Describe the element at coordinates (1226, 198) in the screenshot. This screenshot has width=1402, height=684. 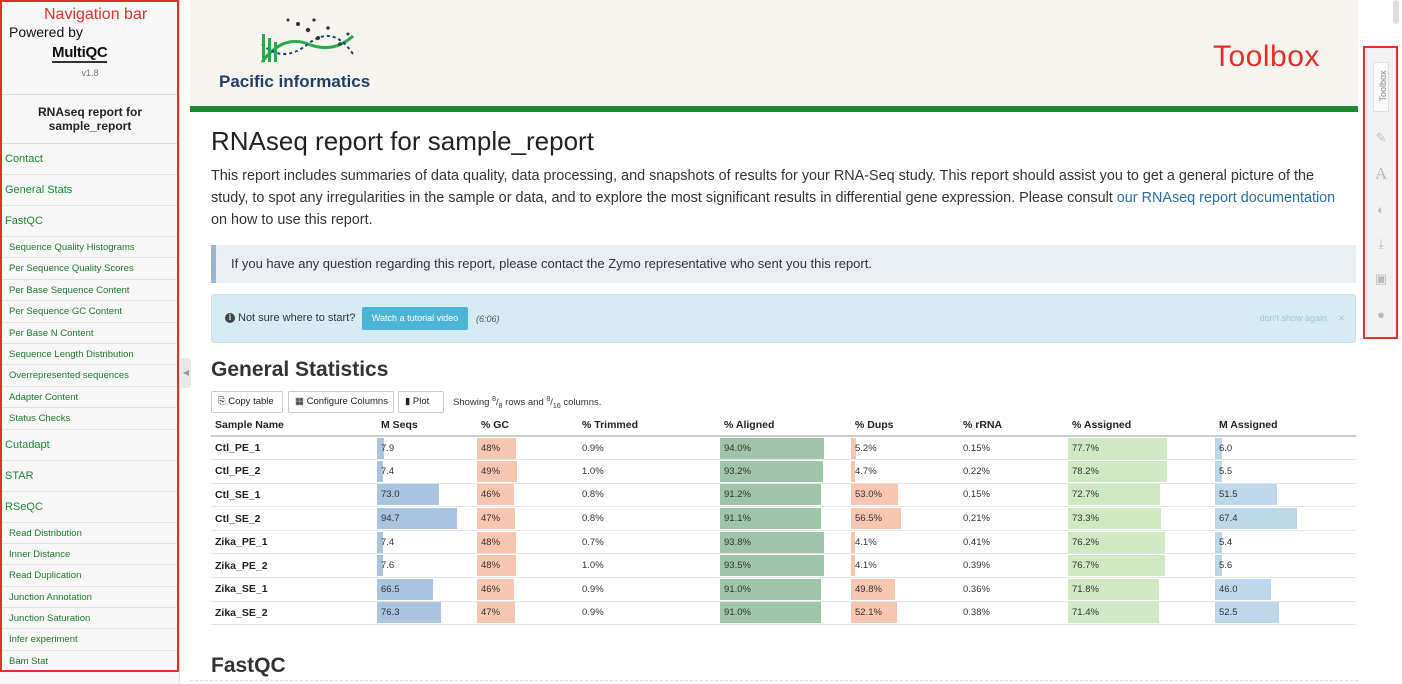
I see `documentation-link: our RNAseq report documentation` at that location.